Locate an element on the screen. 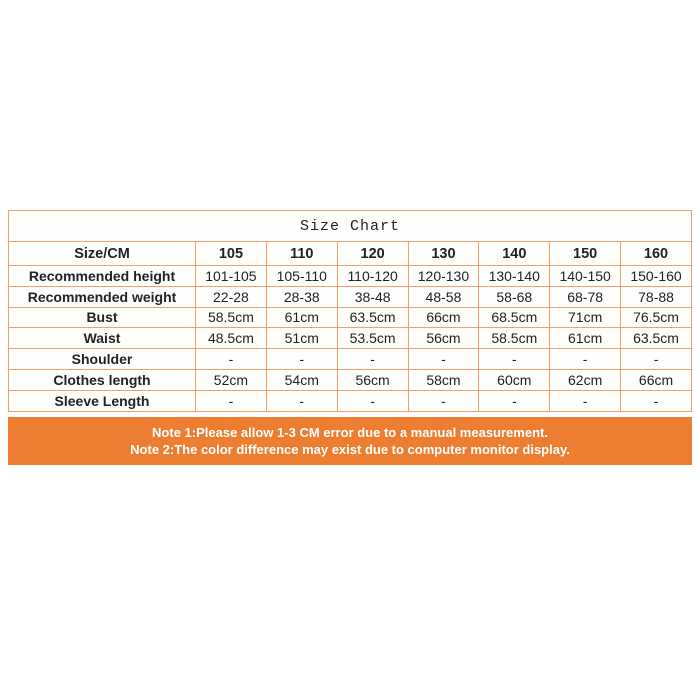 Image resolution: width=700 pixels, height=700 pixels. table-row: Bust 58.5cm 61cm 63.5cm 66cm 68.5cm 71cm 76.5cm is located at coordinates (350, 317).